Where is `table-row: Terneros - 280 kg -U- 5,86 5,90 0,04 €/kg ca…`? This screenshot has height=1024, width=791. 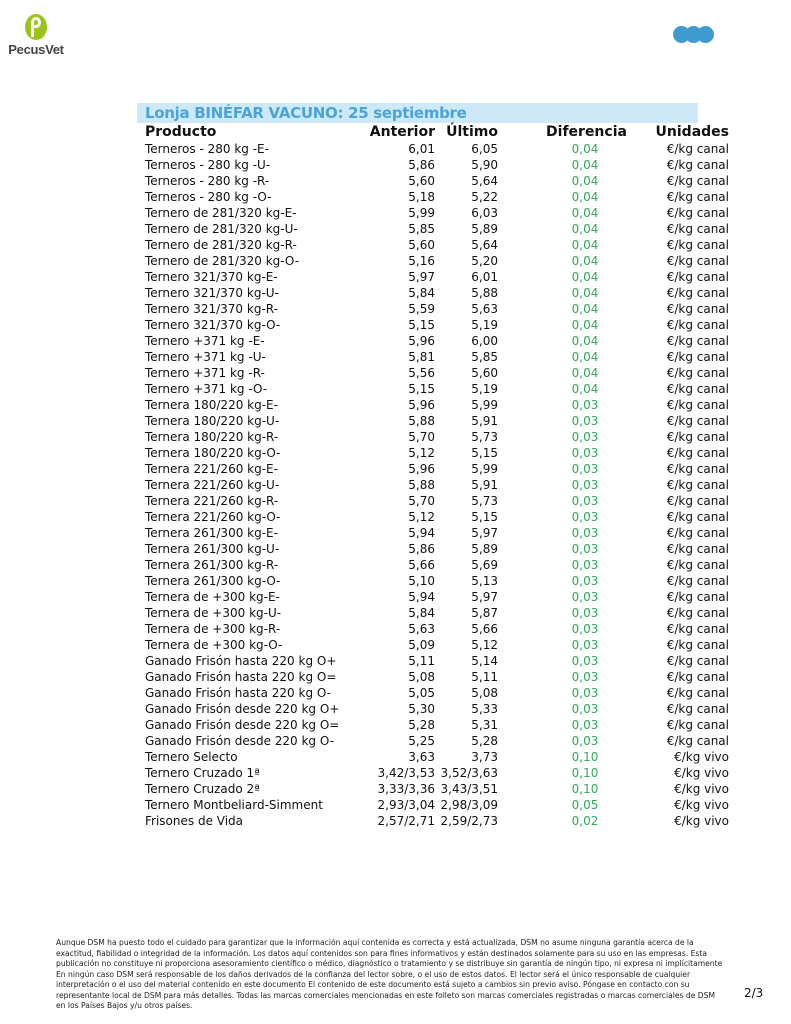
table-row: Terneros - 280 kg -U- 5,86 5,90 0,04 €/kg ca… is located at coordinates (437, 165).